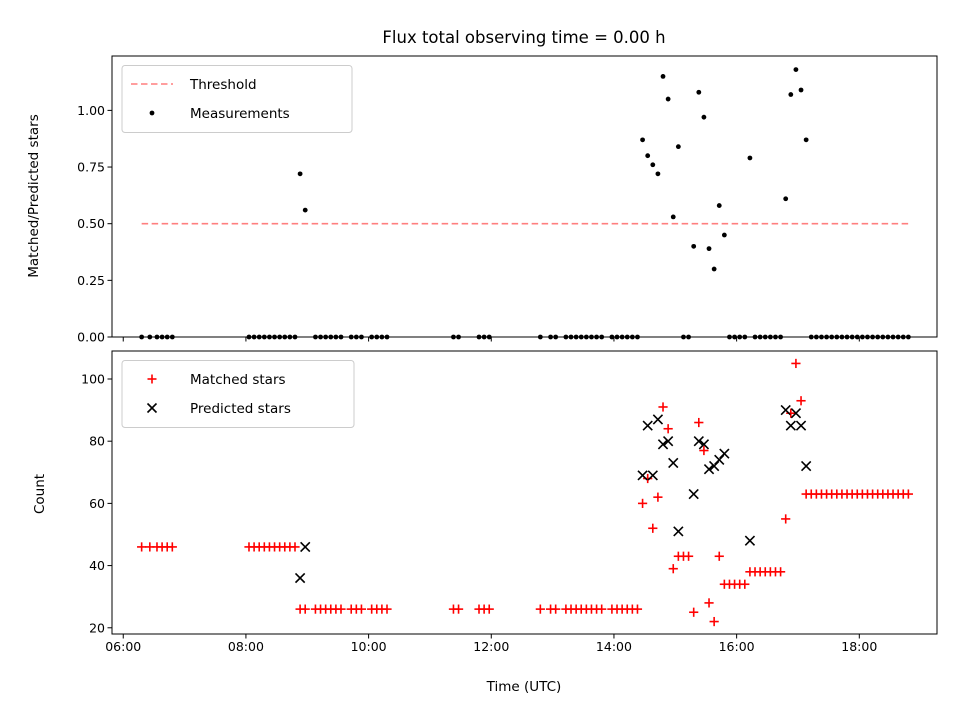 This screenshot has width=960, height=720. Describe the element at coordinates (97, 565) in the screenshot. I see `bottom-y-tick-label: 40` at that location.